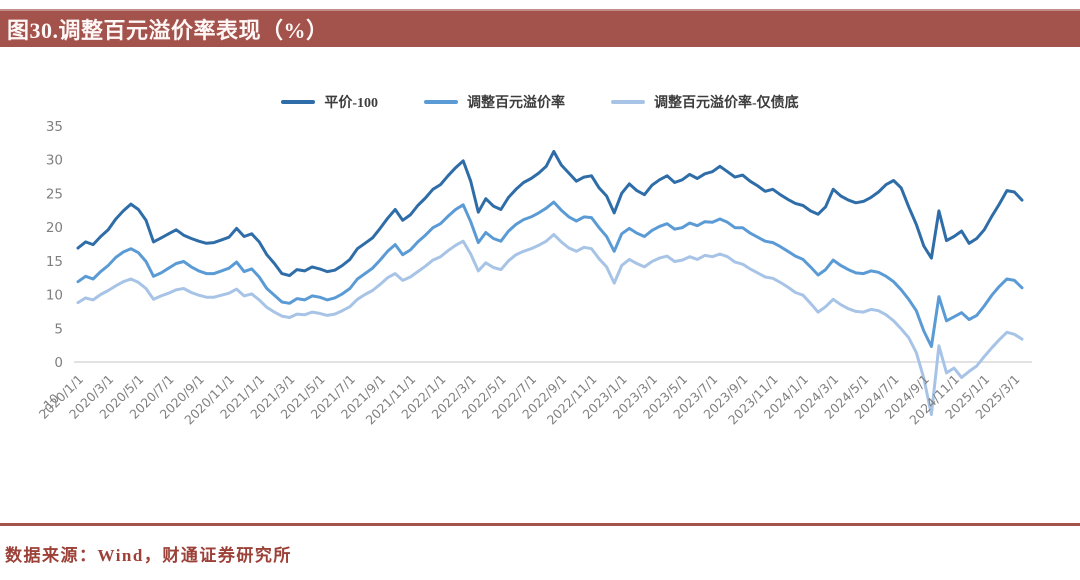 This screenshot has width=1080, height=580. I want to click on legend-swatch-adjusted-premium, so click(441, 102).